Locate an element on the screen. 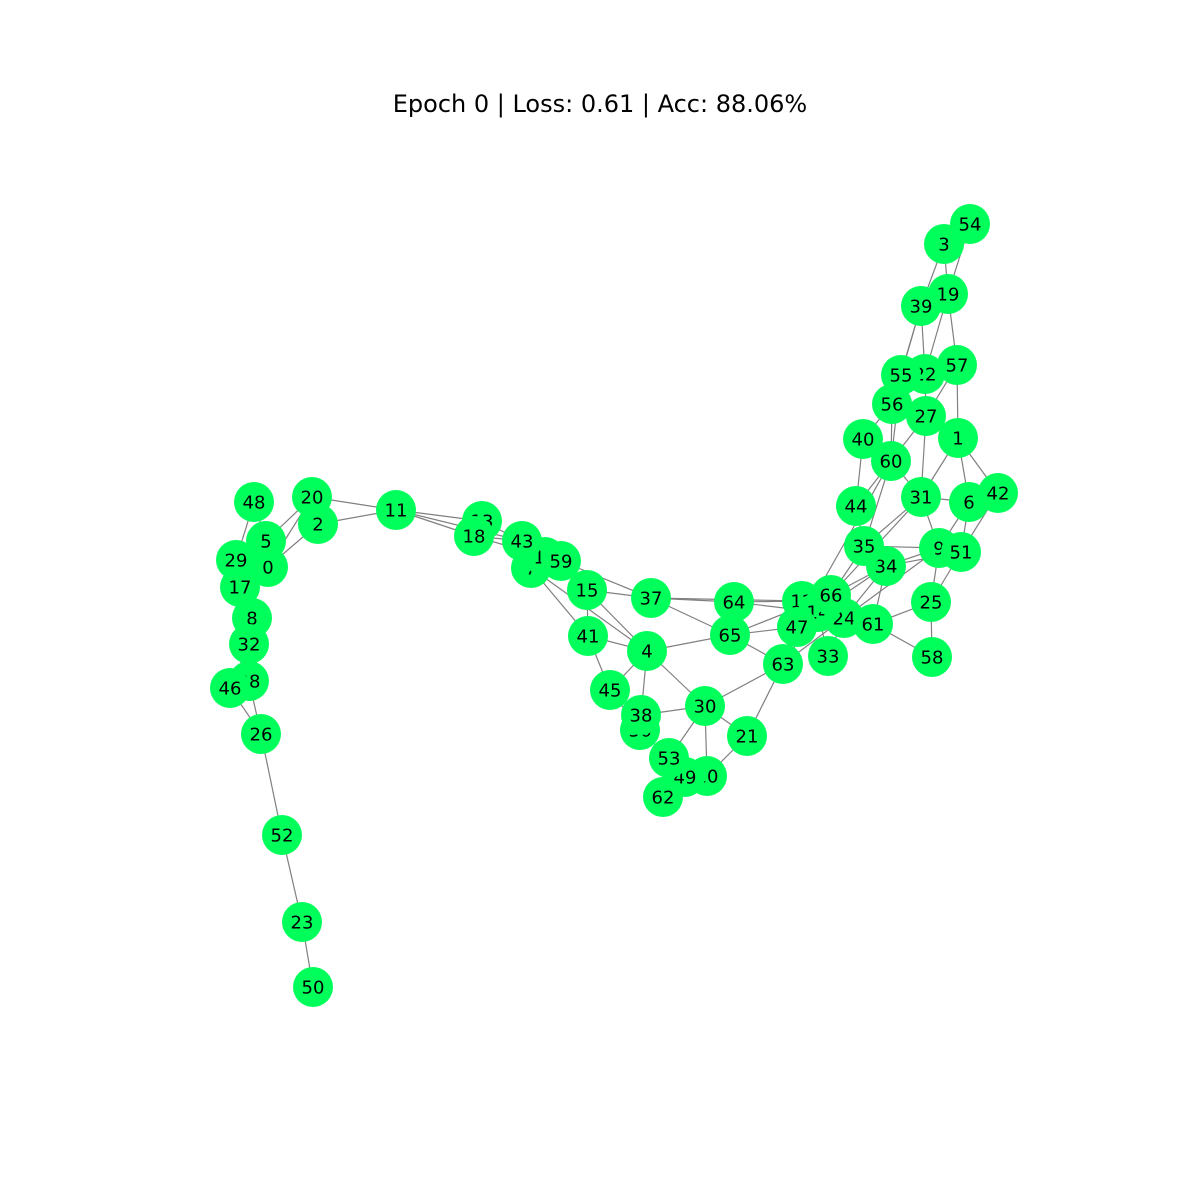 Image resolution: width=1200 pixels, height=1200 pixels. node-label: 52 is located at coordinates (282, 836).